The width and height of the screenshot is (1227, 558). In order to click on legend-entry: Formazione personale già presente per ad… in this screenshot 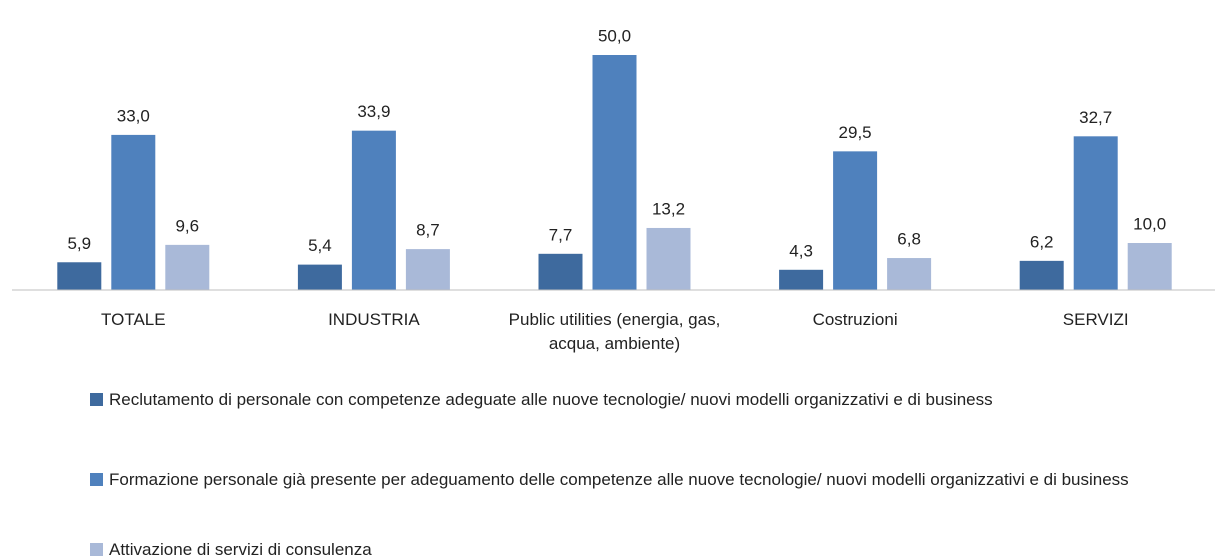, I will do `click(640, 479)`.